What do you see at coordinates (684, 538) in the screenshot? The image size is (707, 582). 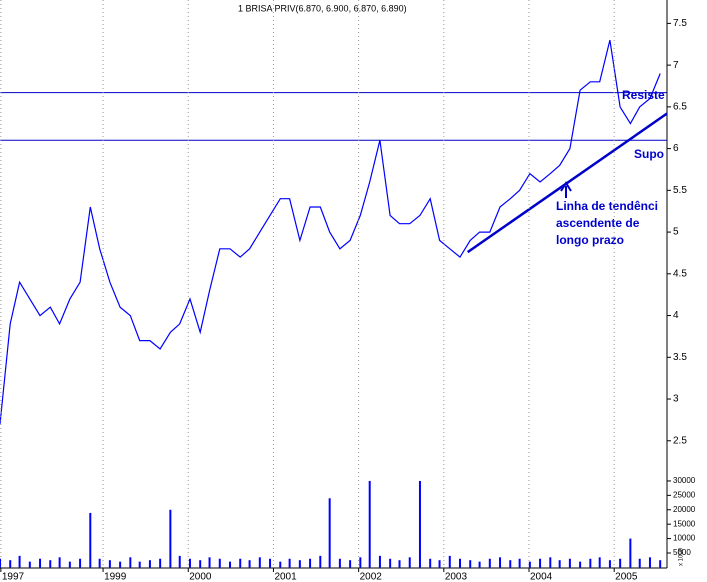 I see `y-tick-label: 10000` at bounding box center [684, 538].